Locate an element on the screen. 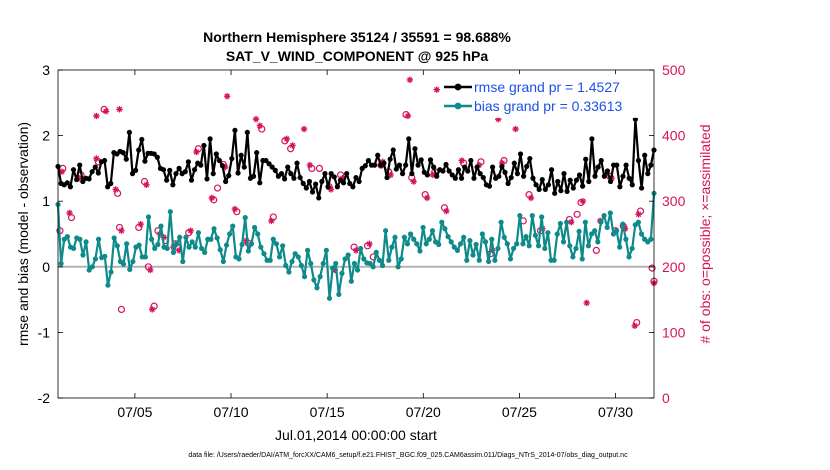  legend-bias-label: bias grand pr = 0.33613 is located at coordinates (548, 106).